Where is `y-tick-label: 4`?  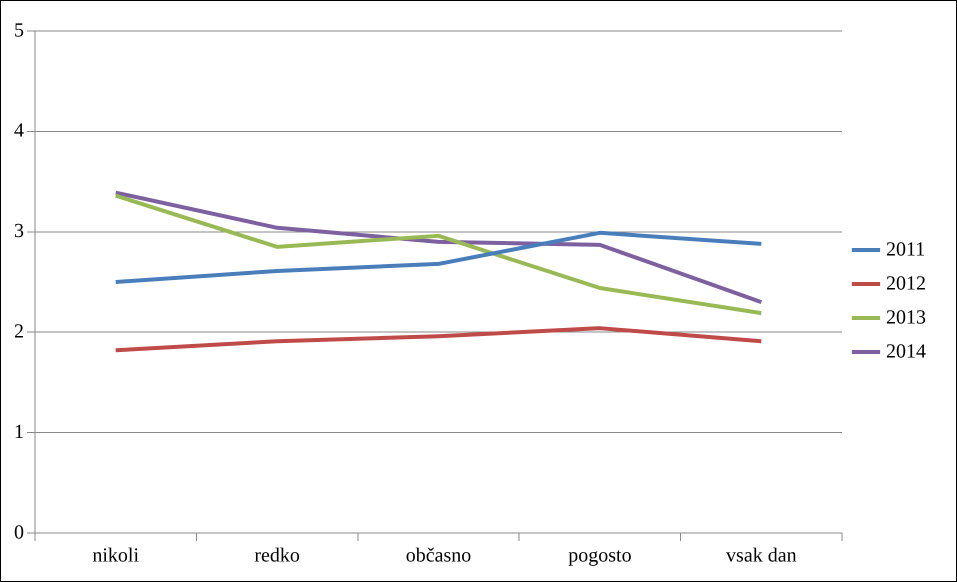
y-tick-label: 4 is located at coordinates (19, 131).